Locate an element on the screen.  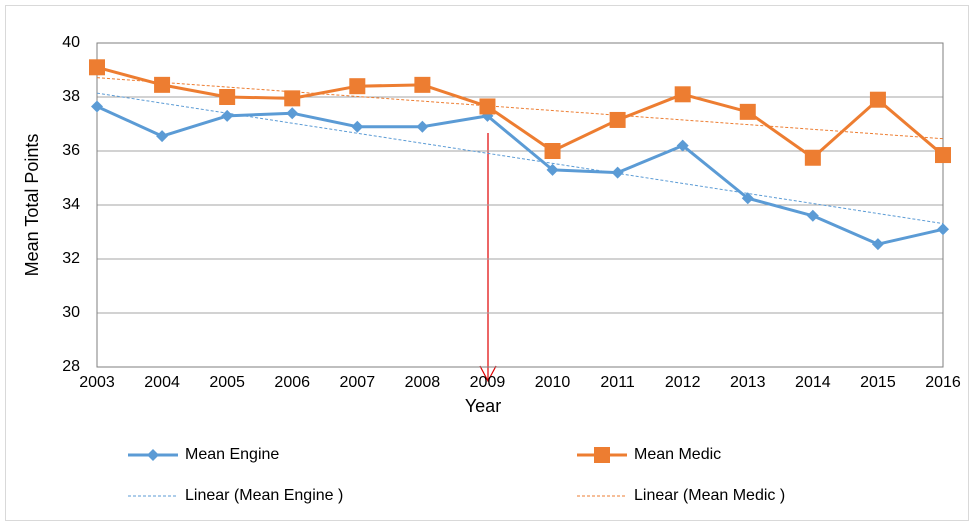
legend-label: Linear (Mean Engine ) is located at coordinates (264, 495).